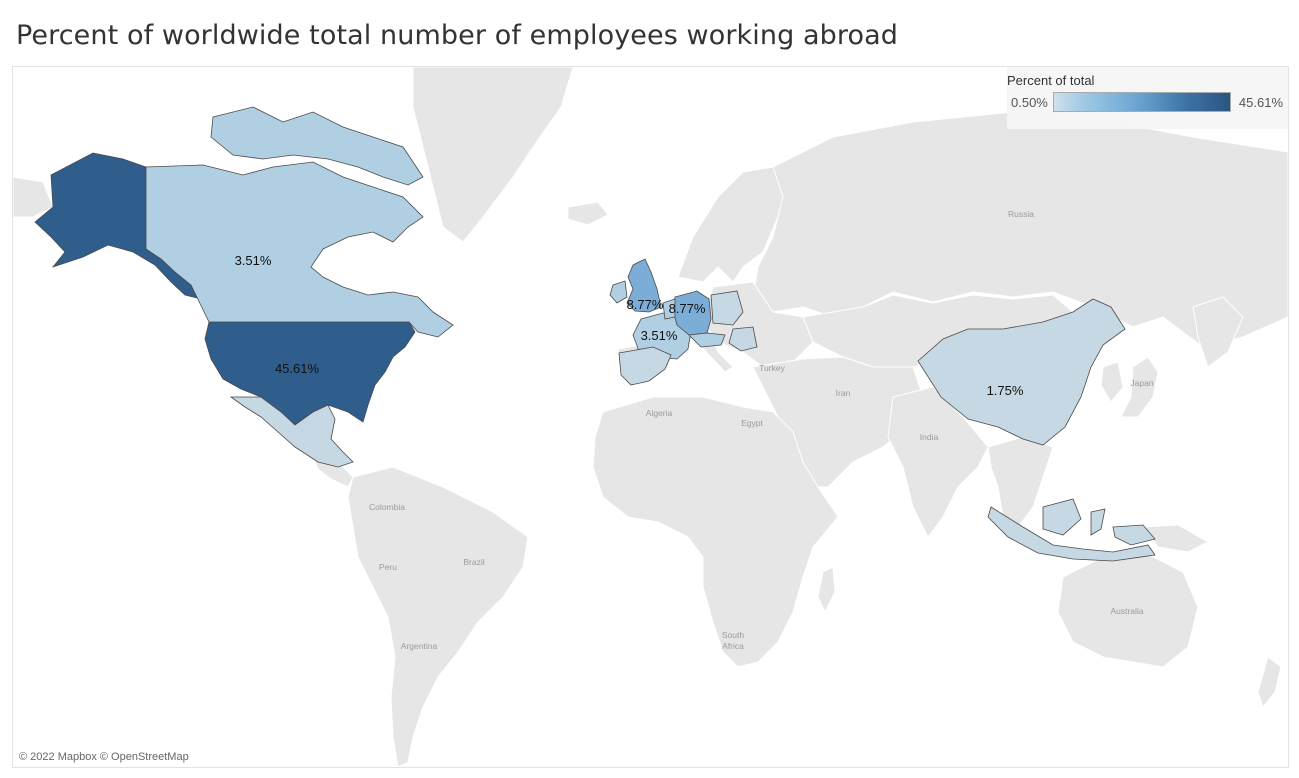  Describe the element at coordinates (715, 532) in the screenshot. I see `africa-shape` at that location.